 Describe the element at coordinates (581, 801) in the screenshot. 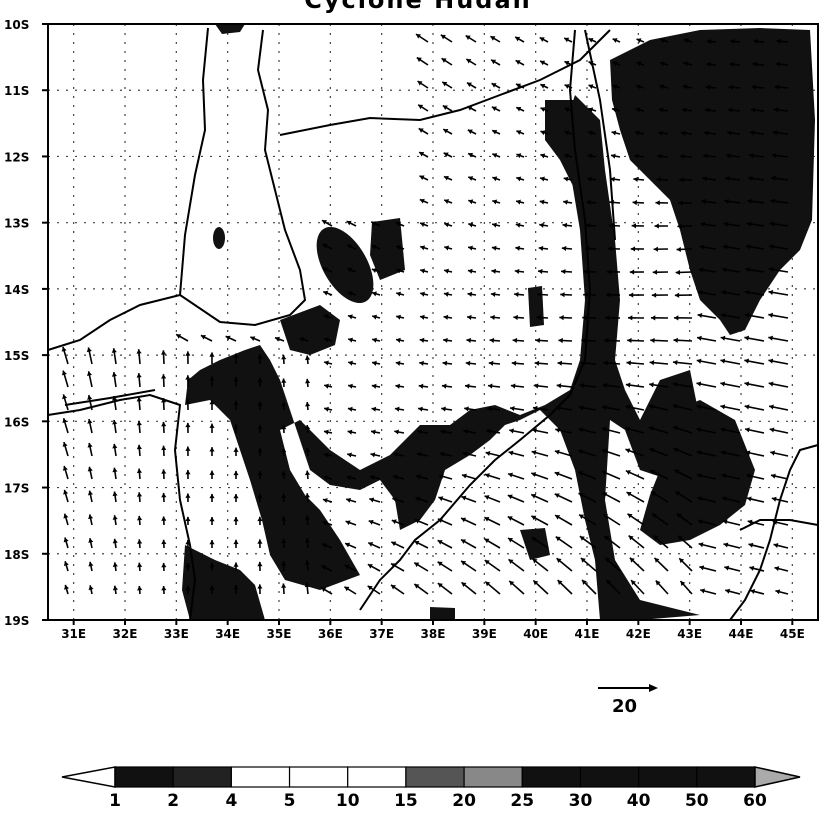

I see `colorbar-label: 30` at that location.